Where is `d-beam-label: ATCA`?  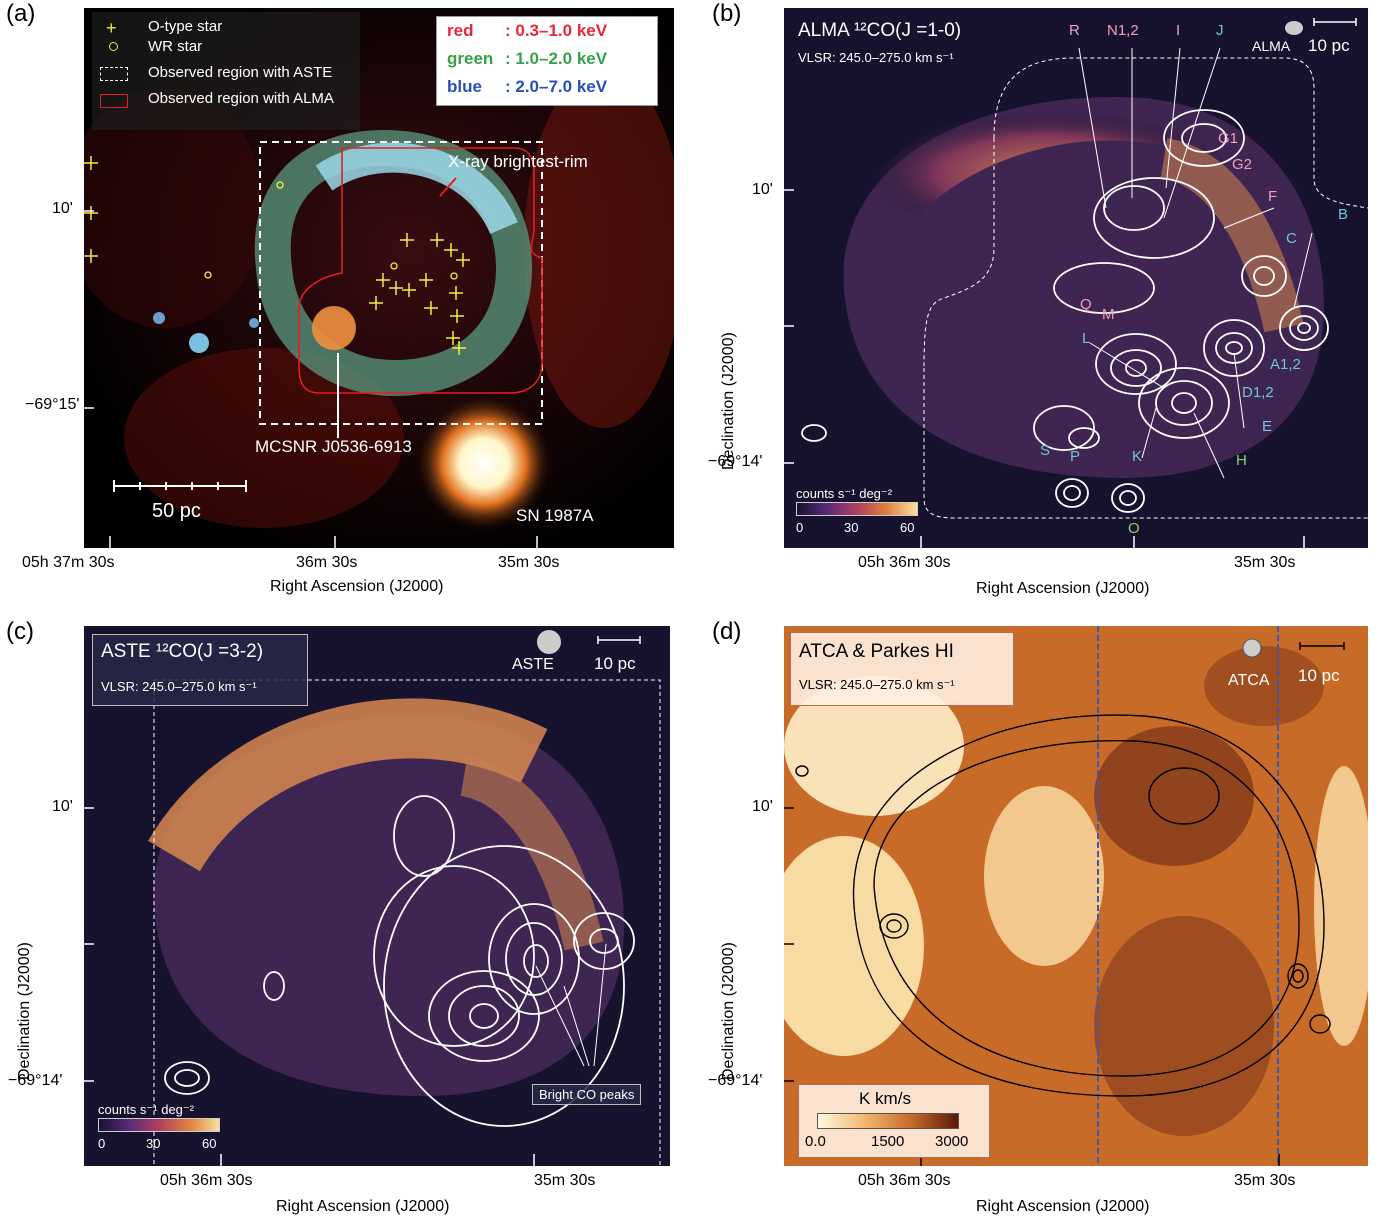
d-beam-label: ATCA is located at coordinates (1249, 680).